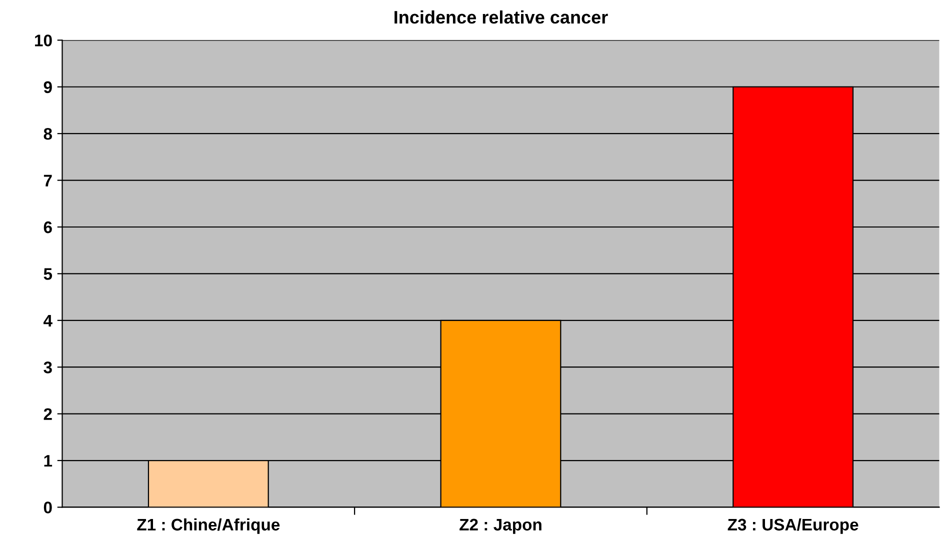  What do you see at coordinates (48, 414) in the screenshot?
I see `y-tick-label: 2` at bounding box center [48, 414].